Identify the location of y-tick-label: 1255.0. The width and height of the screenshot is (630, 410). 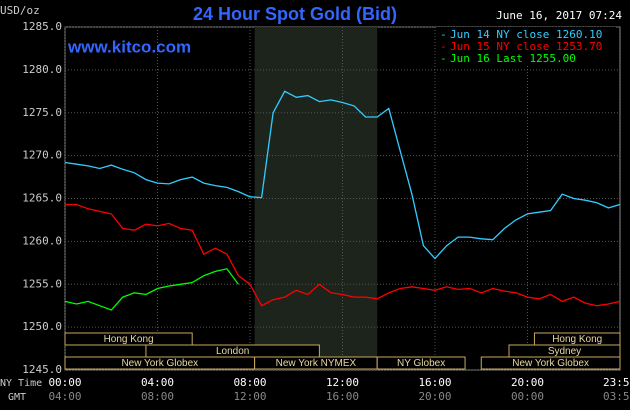
(42, 283).